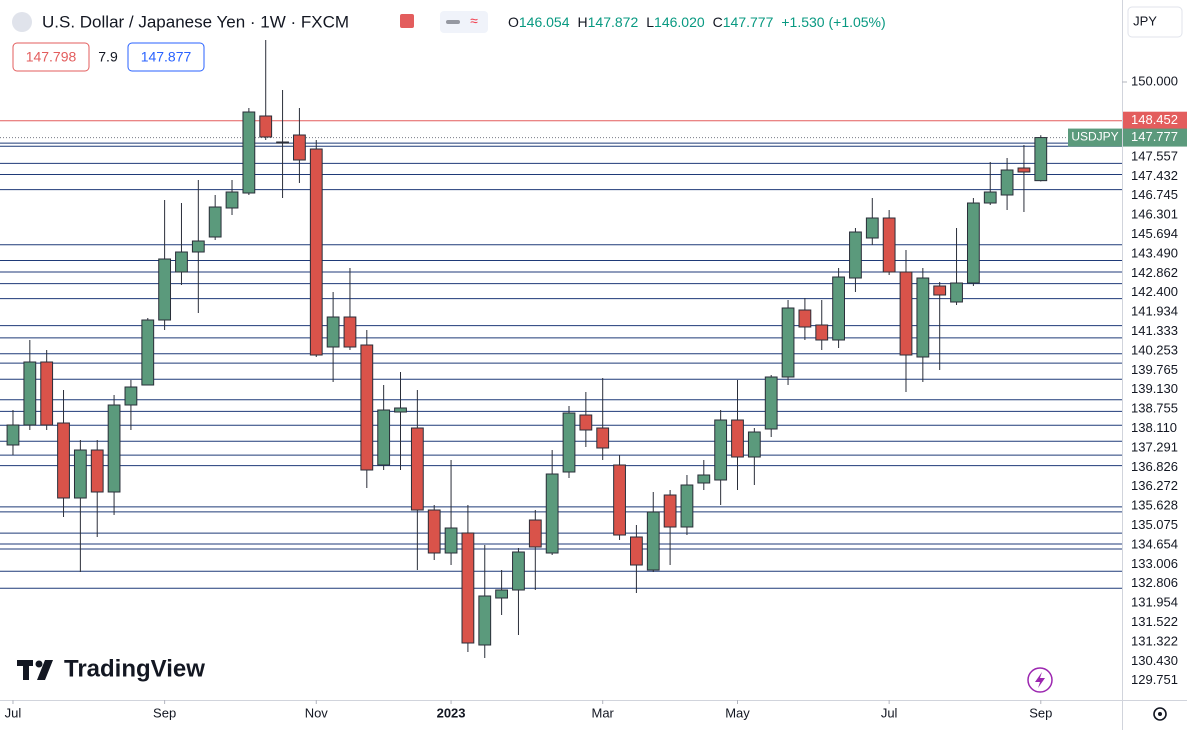 This screenshot has height=730, width=1187. I want to click on last-price-bg, so click(1155, 137).